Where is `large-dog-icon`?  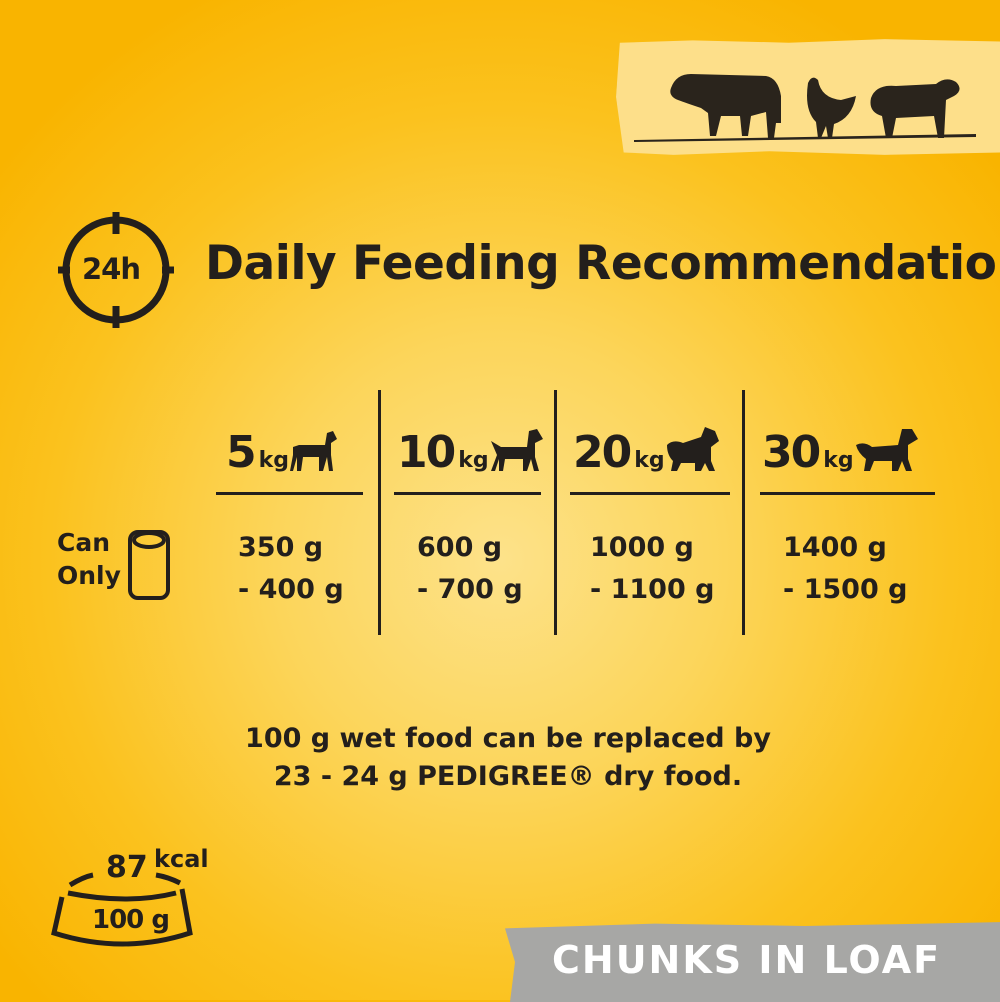 large-dog-icon is located at coordinates (886, 450).